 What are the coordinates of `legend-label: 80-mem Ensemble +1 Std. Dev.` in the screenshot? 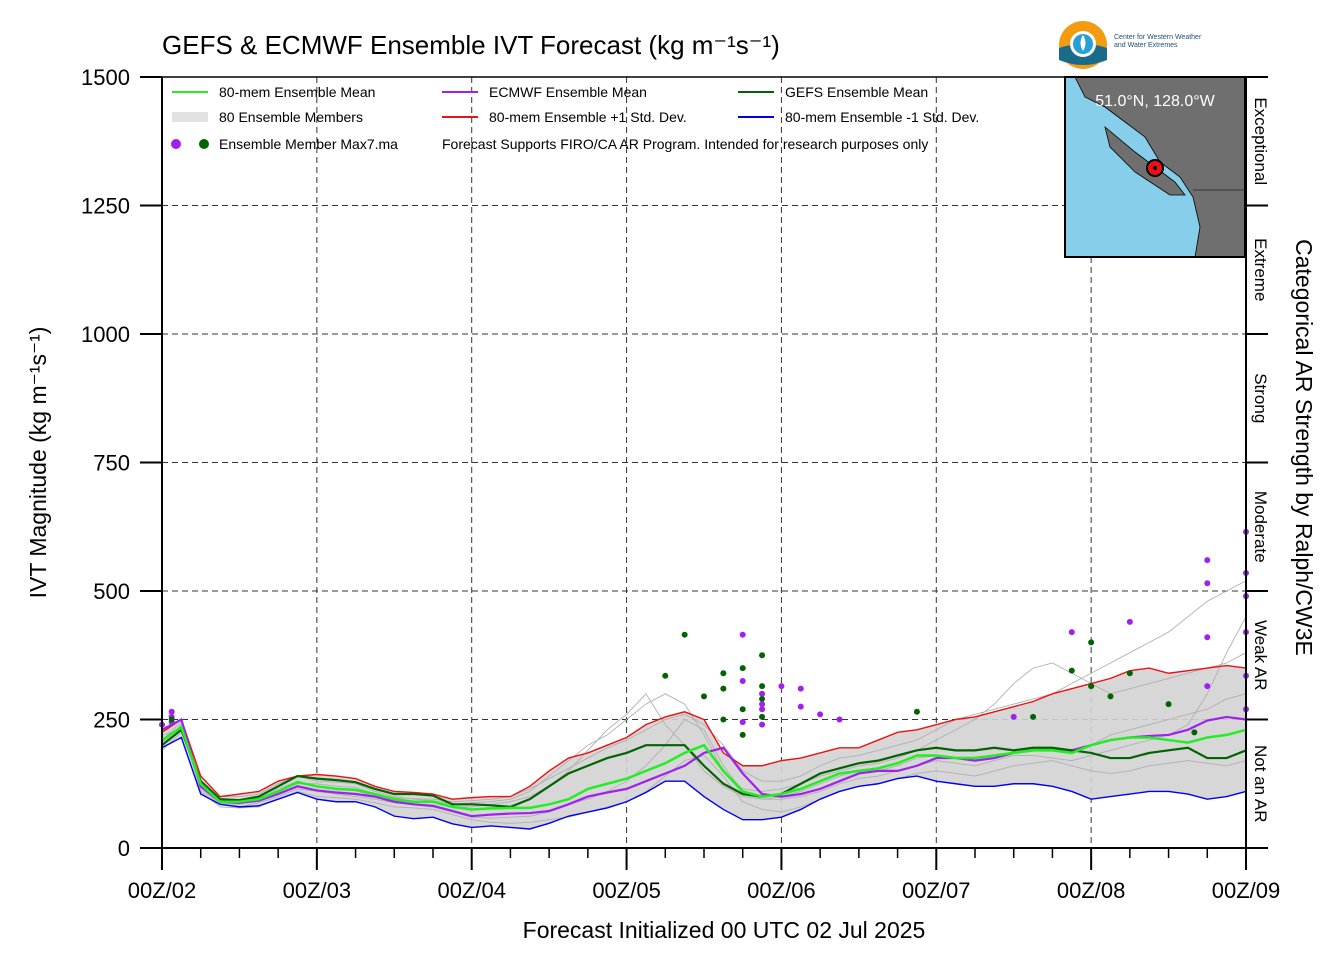 It's located at (588, 117).